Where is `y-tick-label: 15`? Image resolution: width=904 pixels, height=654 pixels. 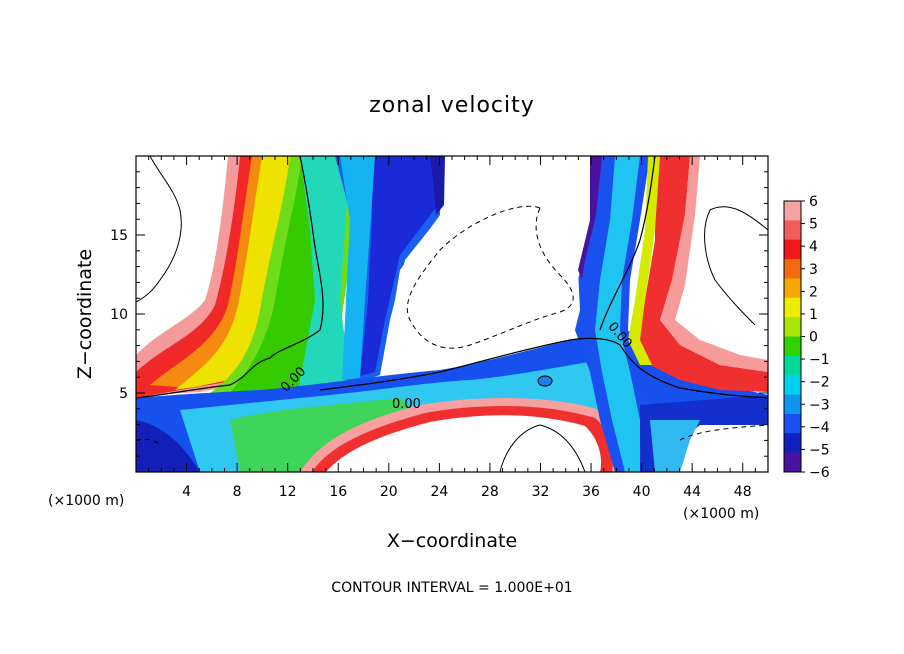 y-tick-label: 15 is located at coordinates (119, 236).